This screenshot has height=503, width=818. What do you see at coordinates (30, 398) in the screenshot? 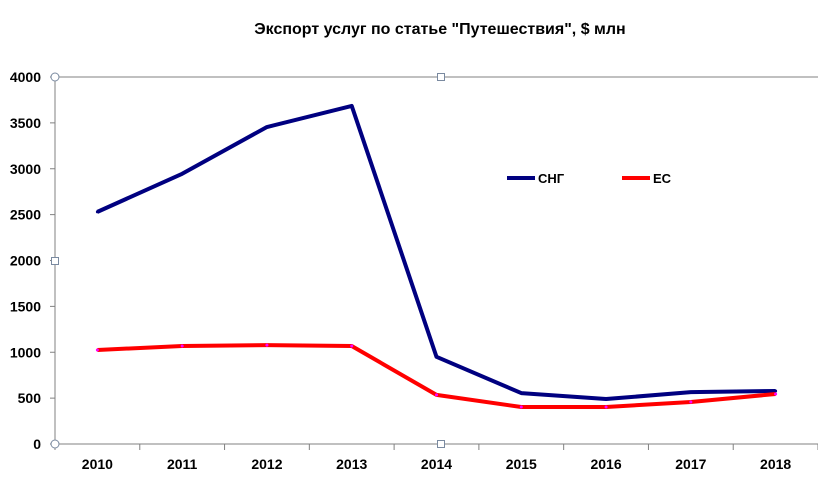
I see `y-tick-label: 500` at bounding box center [30, 398].